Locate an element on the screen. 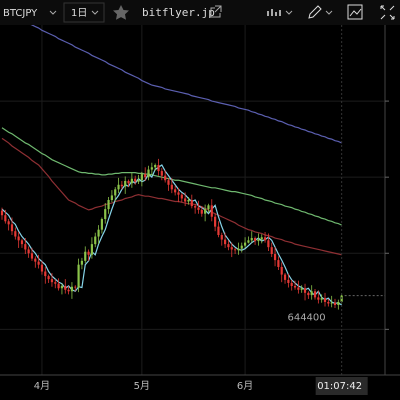 Image resolution: width=400 pixels, height=400 pixels. last-price-label: 644400 is located at coordinates (306, 318).